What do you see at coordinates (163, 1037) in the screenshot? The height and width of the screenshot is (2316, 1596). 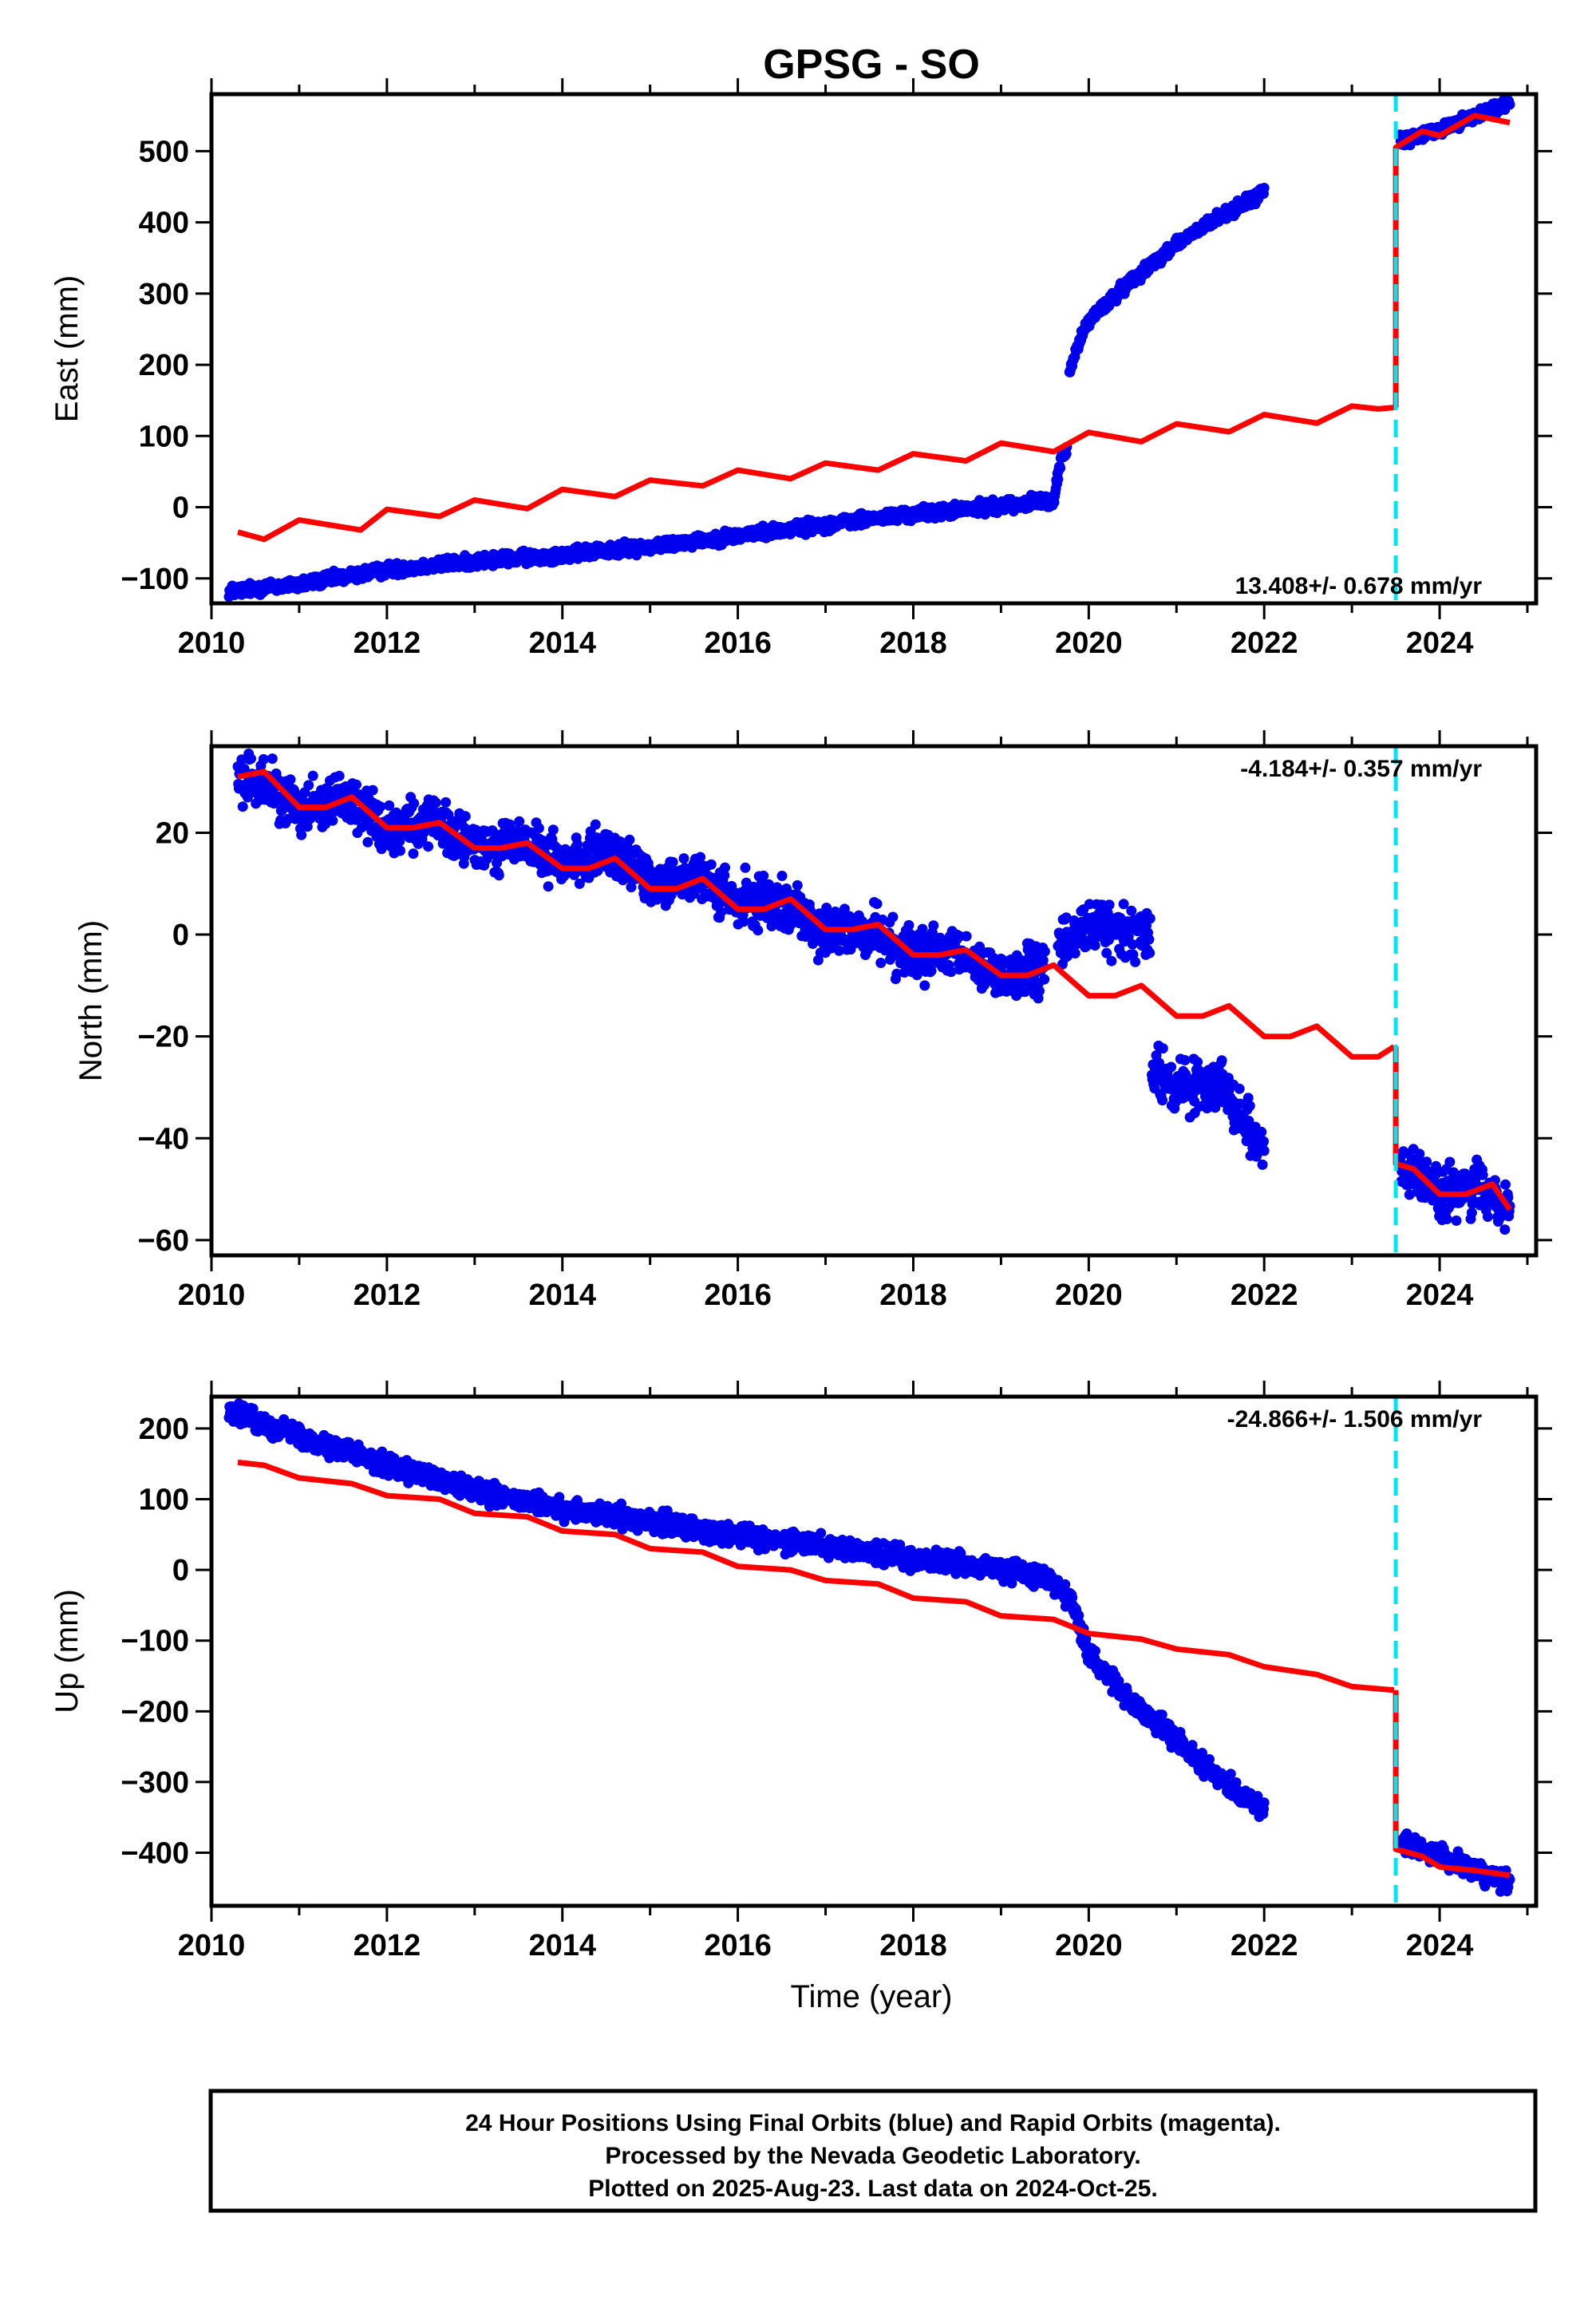 I see `north-y-tick-label: −20` at bounding box center [163, 1037].